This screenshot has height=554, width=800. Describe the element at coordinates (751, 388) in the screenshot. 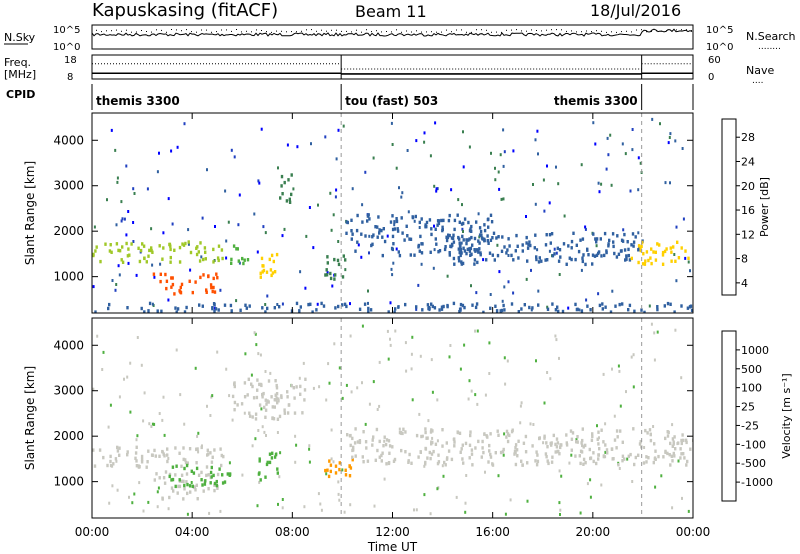

I see `velocity-colorbar-tick-label: 100` at that location.